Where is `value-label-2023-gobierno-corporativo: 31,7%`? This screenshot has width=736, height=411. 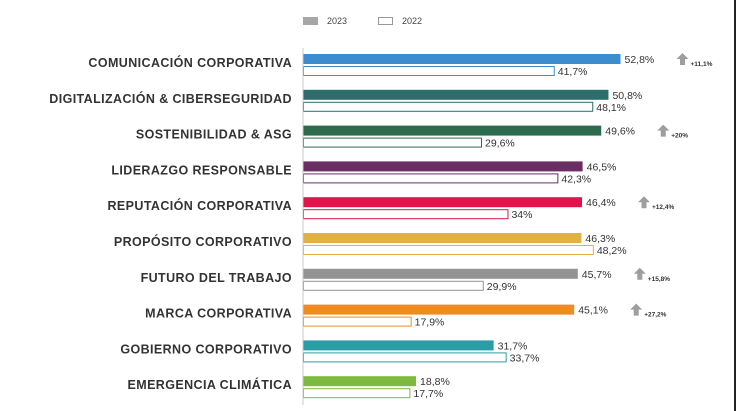
value-label-2023-gobierno-corporativo: 31,7% is located at coordinates (513, 346).